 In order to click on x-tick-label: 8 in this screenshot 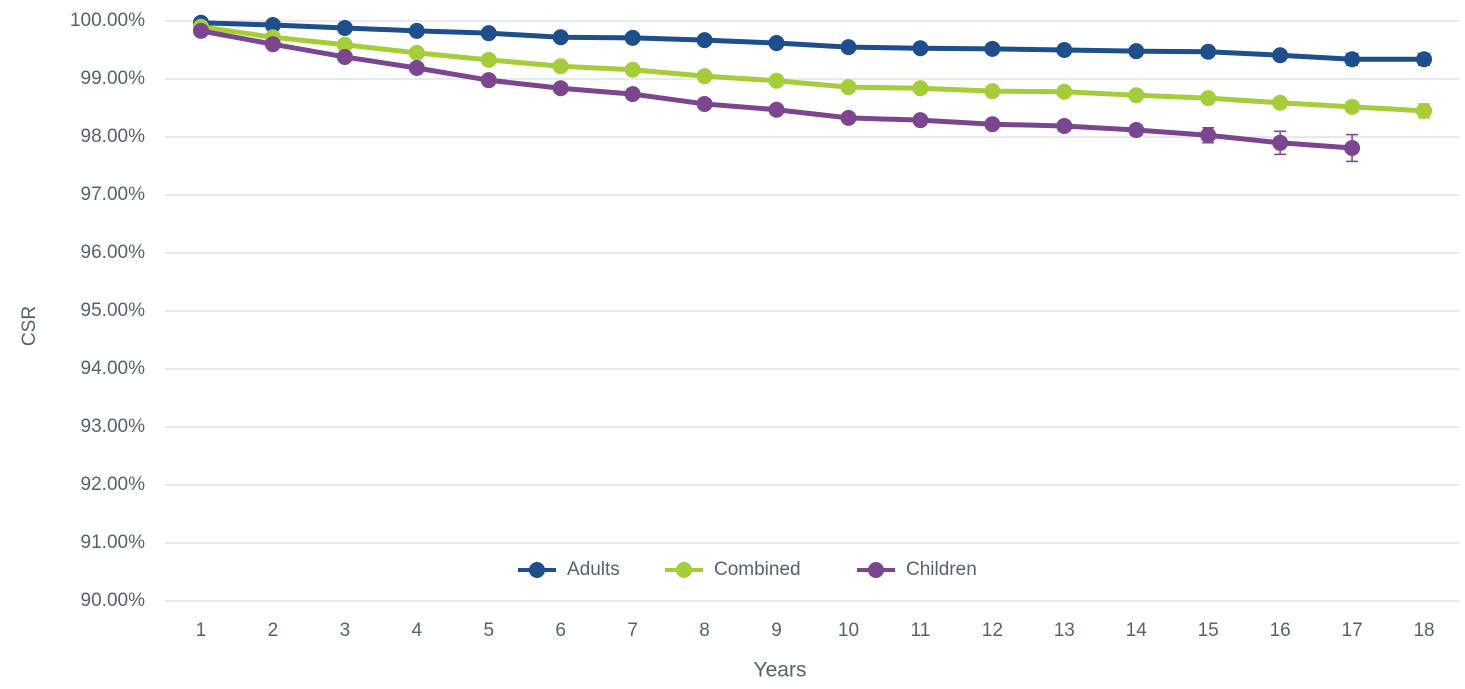, I will do `click(704, 630)`.